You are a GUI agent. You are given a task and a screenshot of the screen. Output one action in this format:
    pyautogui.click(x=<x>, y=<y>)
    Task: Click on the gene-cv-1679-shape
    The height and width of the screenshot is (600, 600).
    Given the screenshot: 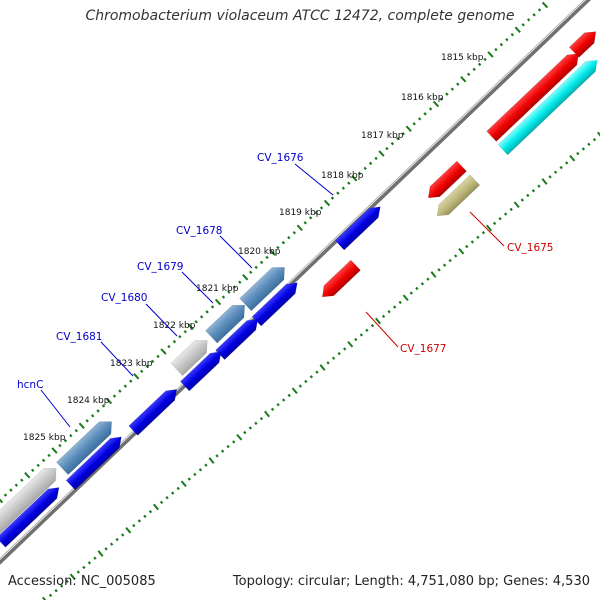 What is the action you would take?
    pyautogui.click(x=227, y=321)
    